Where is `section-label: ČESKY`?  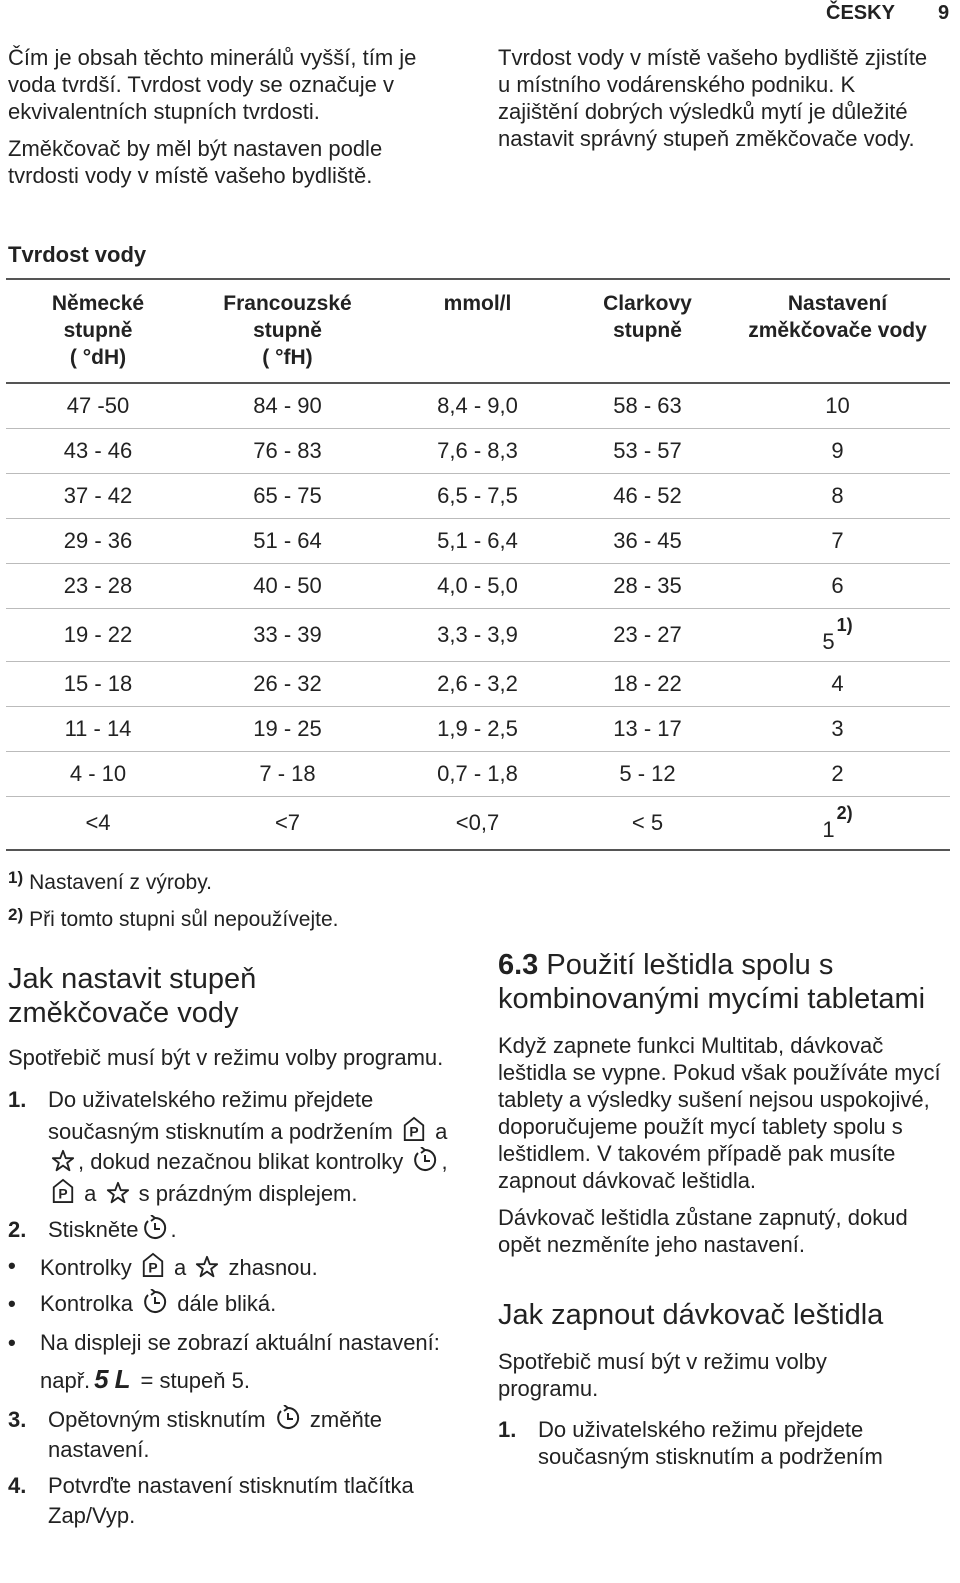 section-label: ČESKY is located at coordinates (860, 13).